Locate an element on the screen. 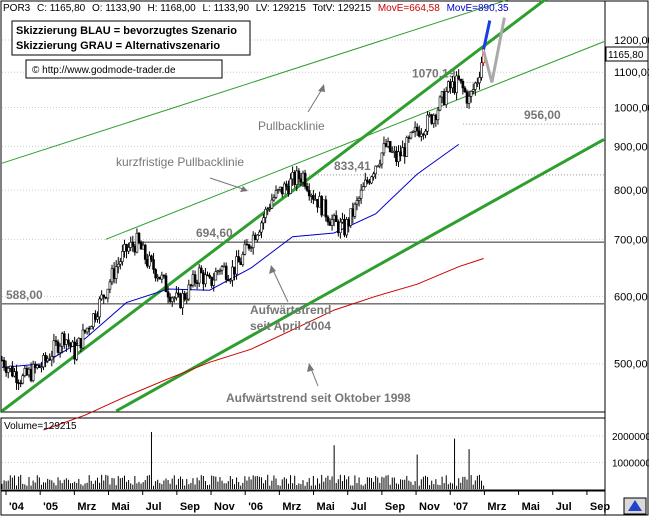  volume-layer: 1000000 2000000 is located at coordinates (325, 460).